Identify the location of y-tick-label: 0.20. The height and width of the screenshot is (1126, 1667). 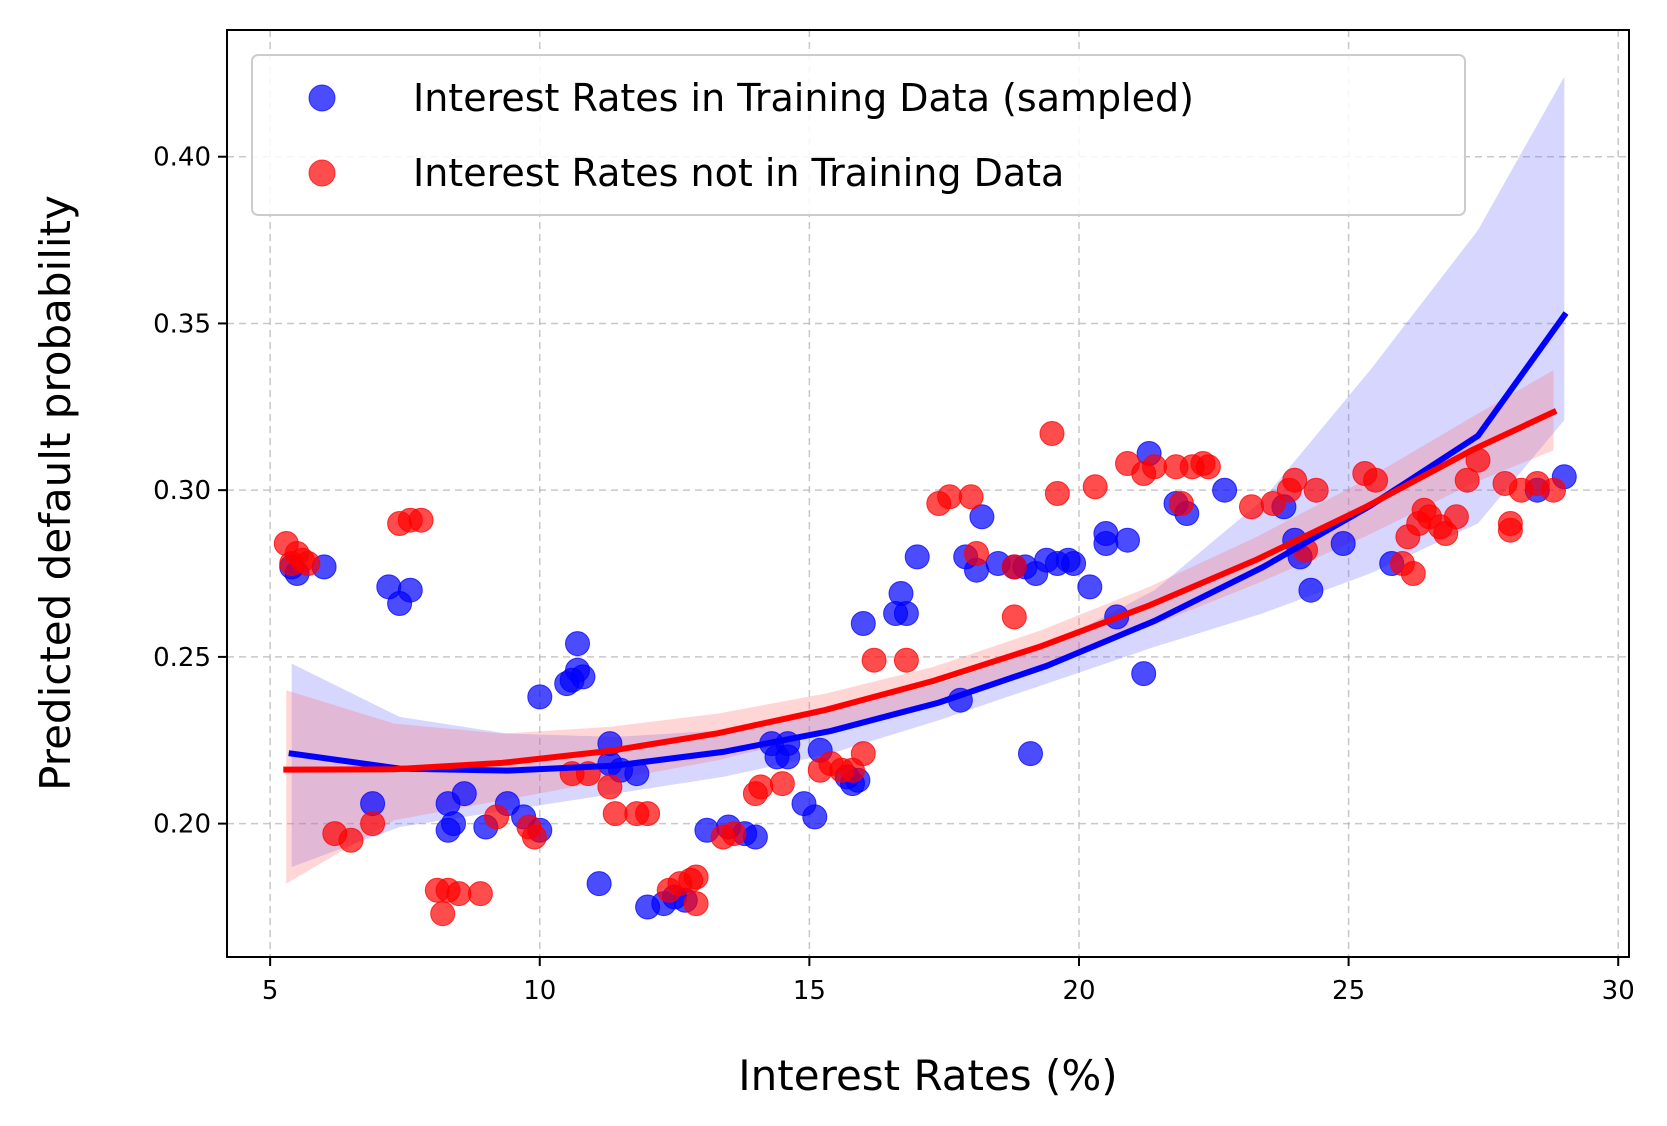
(182, 825).